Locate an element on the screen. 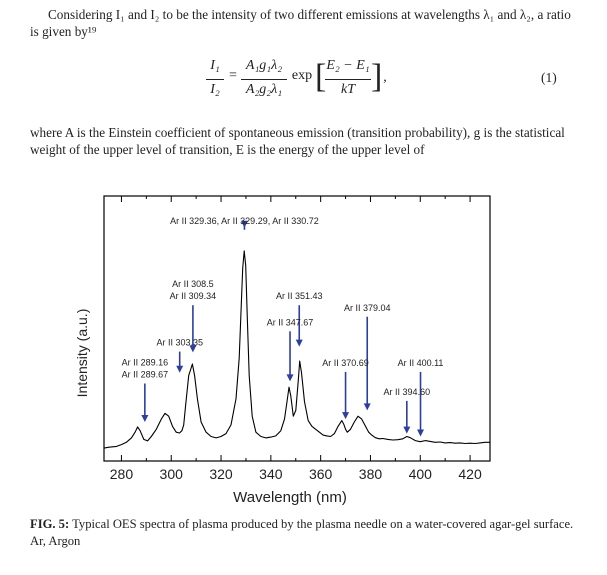 This screenshot has height=575, width=607. x-tick-label: 300 is located at coordinates (172, 474).